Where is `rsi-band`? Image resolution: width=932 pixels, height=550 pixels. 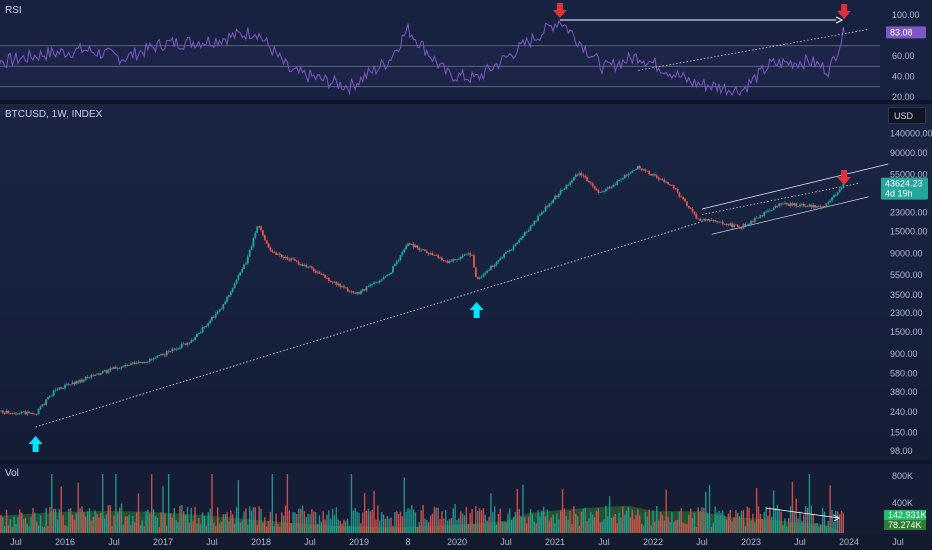
rsi-band is located at coordinates (440, 66).